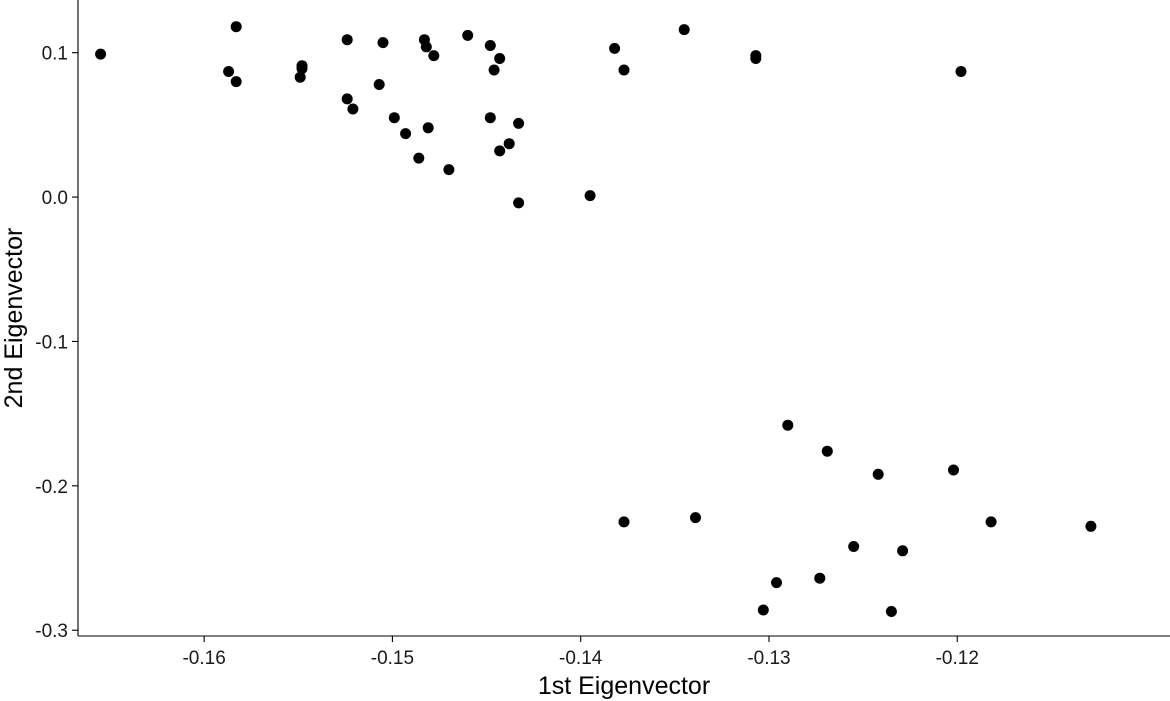 The height and width of the screenshot is (701, 1170). What do you see at coordinates (392, 658) in the screenshot?
I see `x-tick-label: -0.15` at bounding box center [392, 658].